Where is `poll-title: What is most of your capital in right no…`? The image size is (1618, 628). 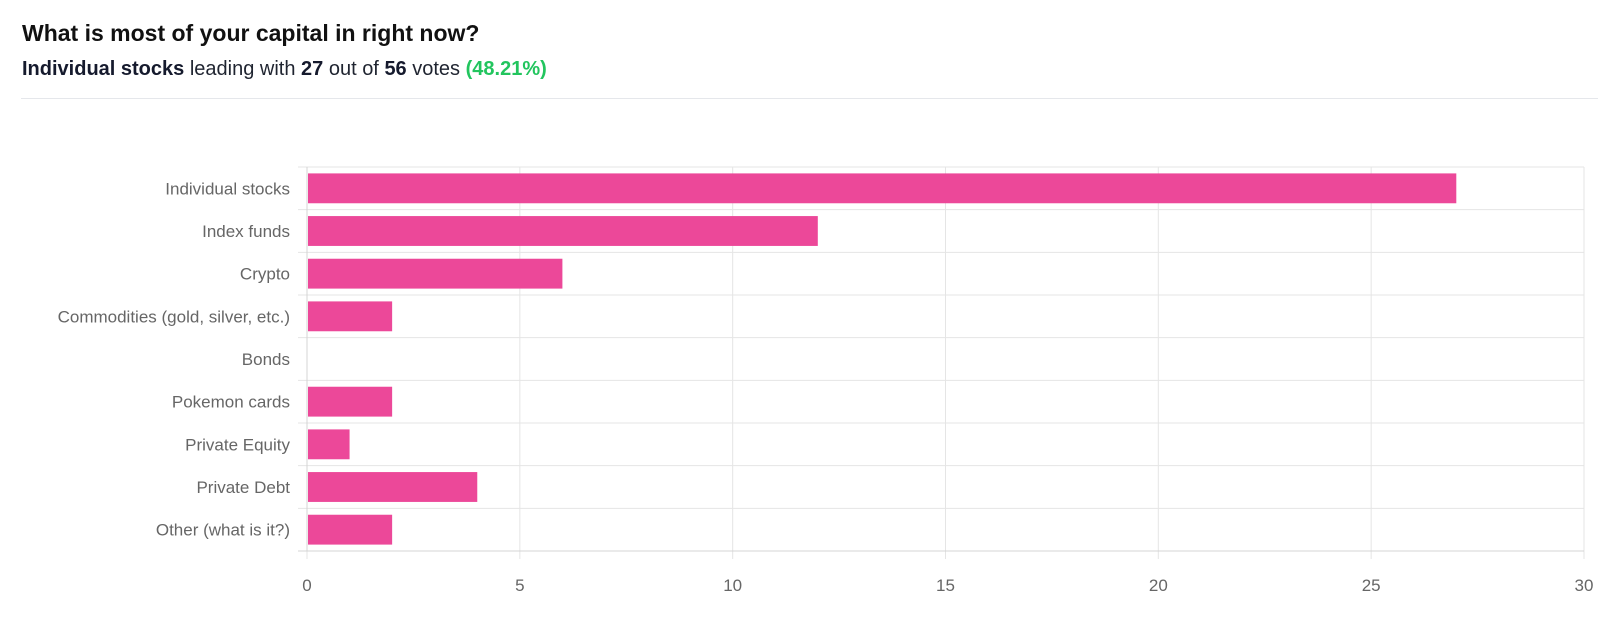
poll-title: What is most of your capital in right no… is located at coordinates (251, 33).